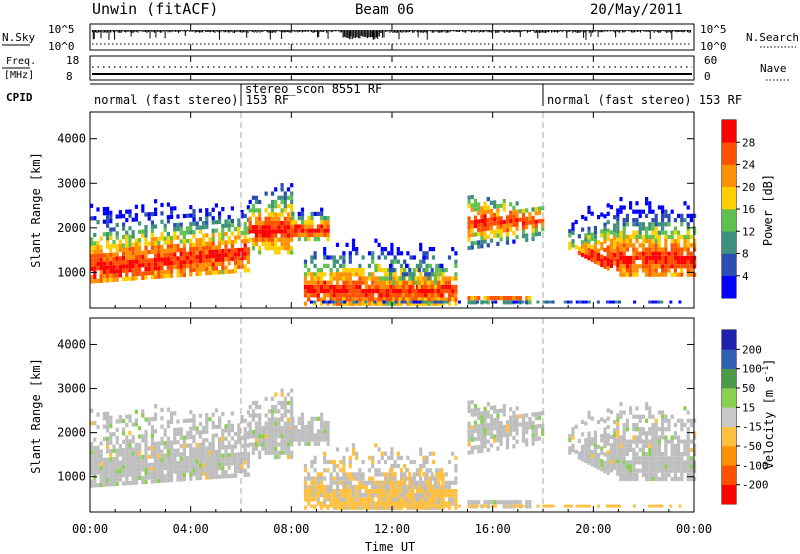 Image resolution: width=800 pixels, height=554 pixels. Describe the element at coordinates (748, 142) in the screenshot. I see `power-cbar-tick: 28` at that location.